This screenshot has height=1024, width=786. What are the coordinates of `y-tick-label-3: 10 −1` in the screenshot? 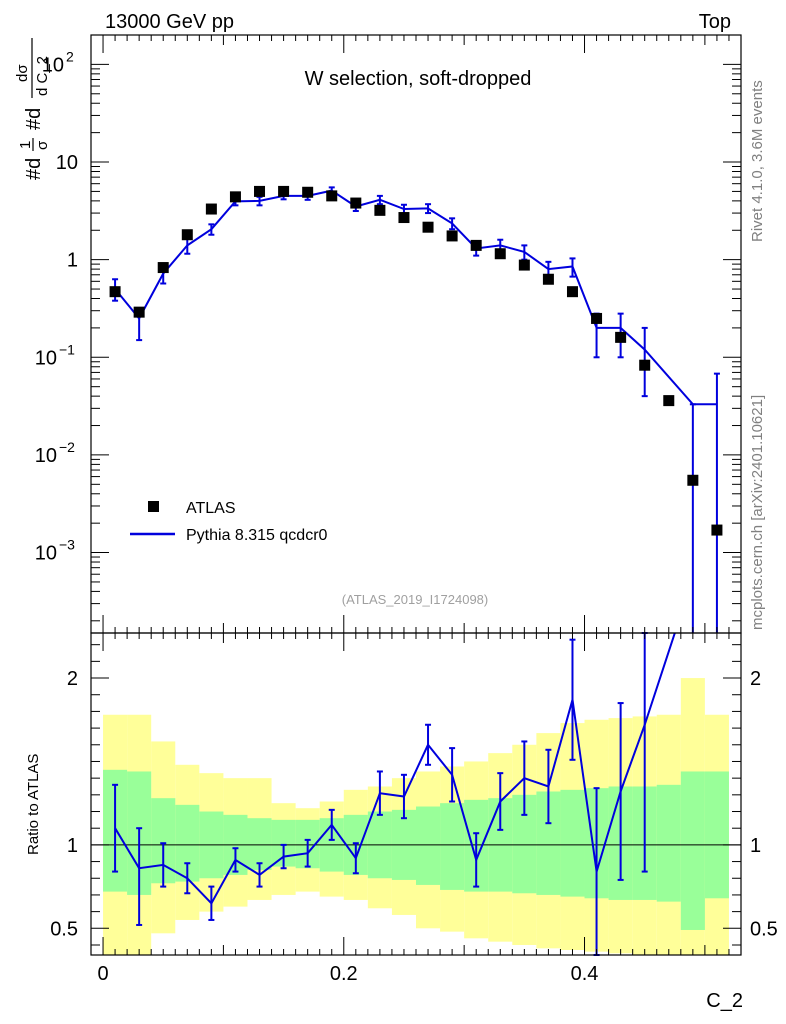 It's located at (55, 355).